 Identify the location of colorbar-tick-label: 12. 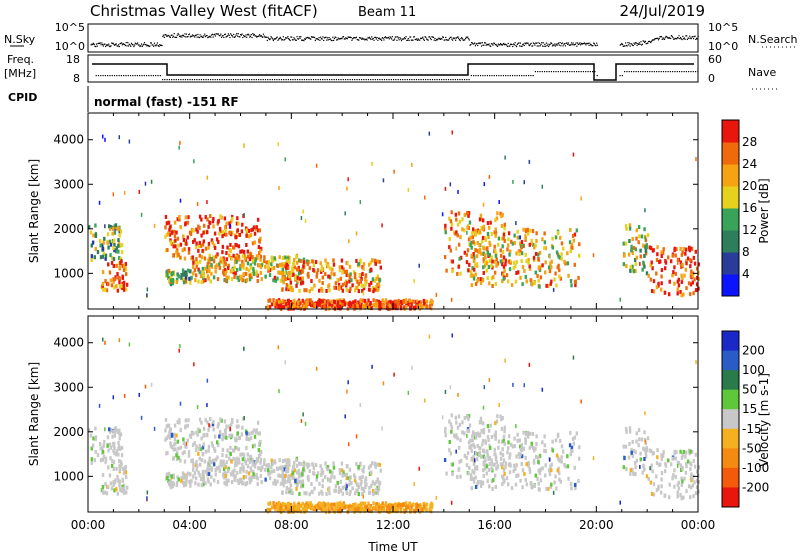
(749, 230).